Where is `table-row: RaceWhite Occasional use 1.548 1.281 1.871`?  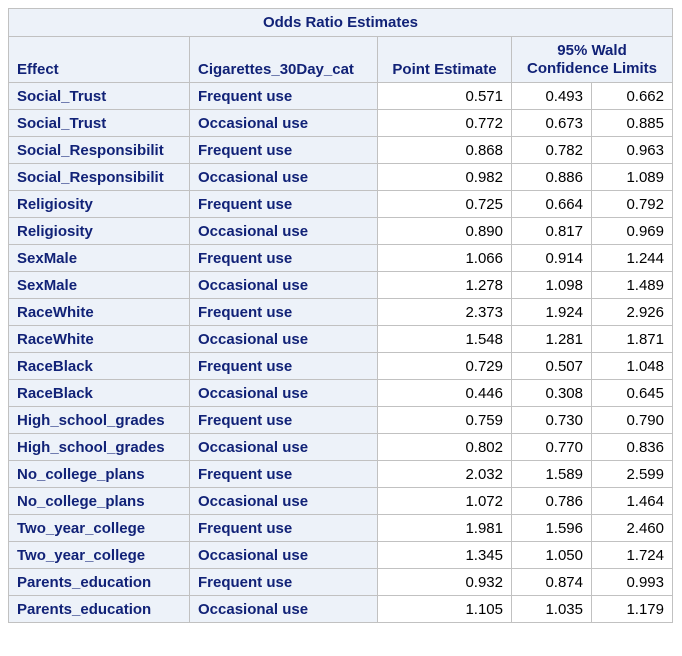 table-row: RaceWhite Occasional use 1.548 1.281 1.871 is located at coordinates (340, 339).